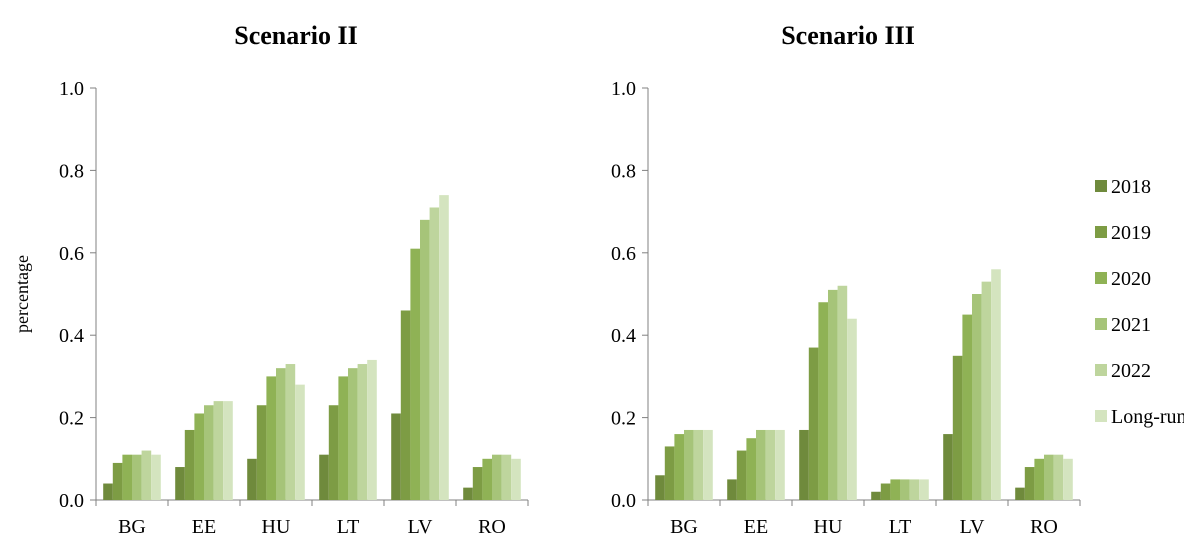 This screenshot has width=1184, height=539. I want to click on bar-RO-2018, so click(468, 493).